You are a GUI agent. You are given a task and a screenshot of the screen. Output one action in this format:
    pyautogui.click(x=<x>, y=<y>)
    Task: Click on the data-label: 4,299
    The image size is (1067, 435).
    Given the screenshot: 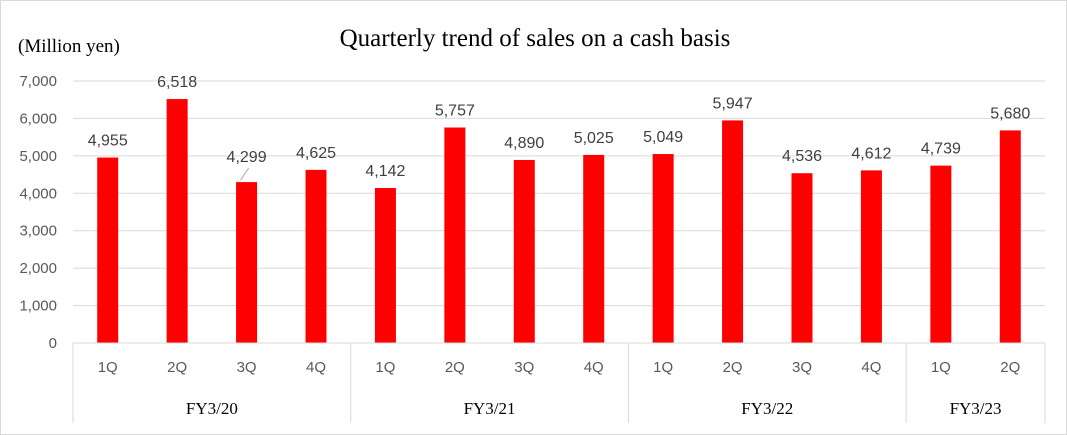 What is the action you would take?
    pyautogui.click(x=247, y=157)
    